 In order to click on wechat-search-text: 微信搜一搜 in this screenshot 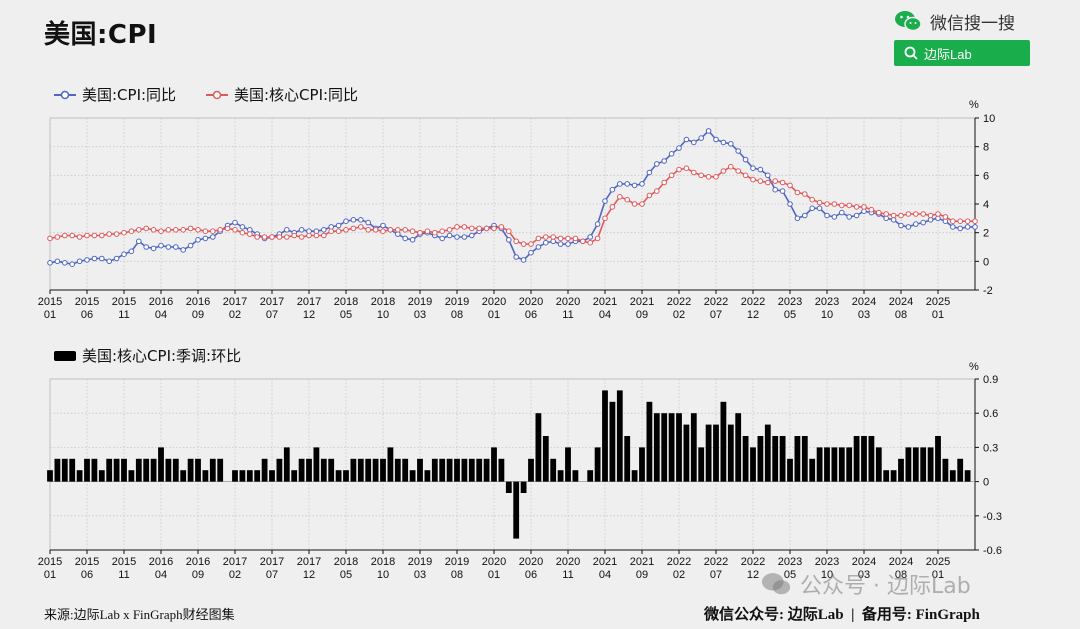, I will do `click(972, 23)`.